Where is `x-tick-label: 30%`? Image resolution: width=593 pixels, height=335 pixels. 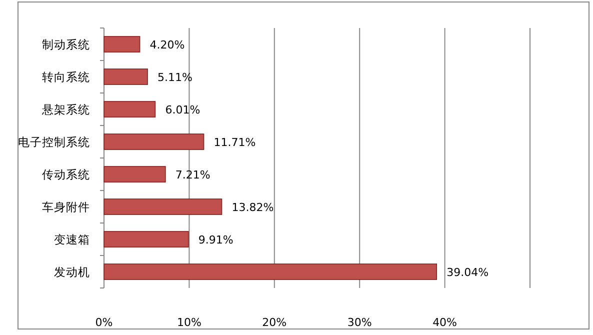 x-tick-label: 30% is located at coordinates (359, 322).